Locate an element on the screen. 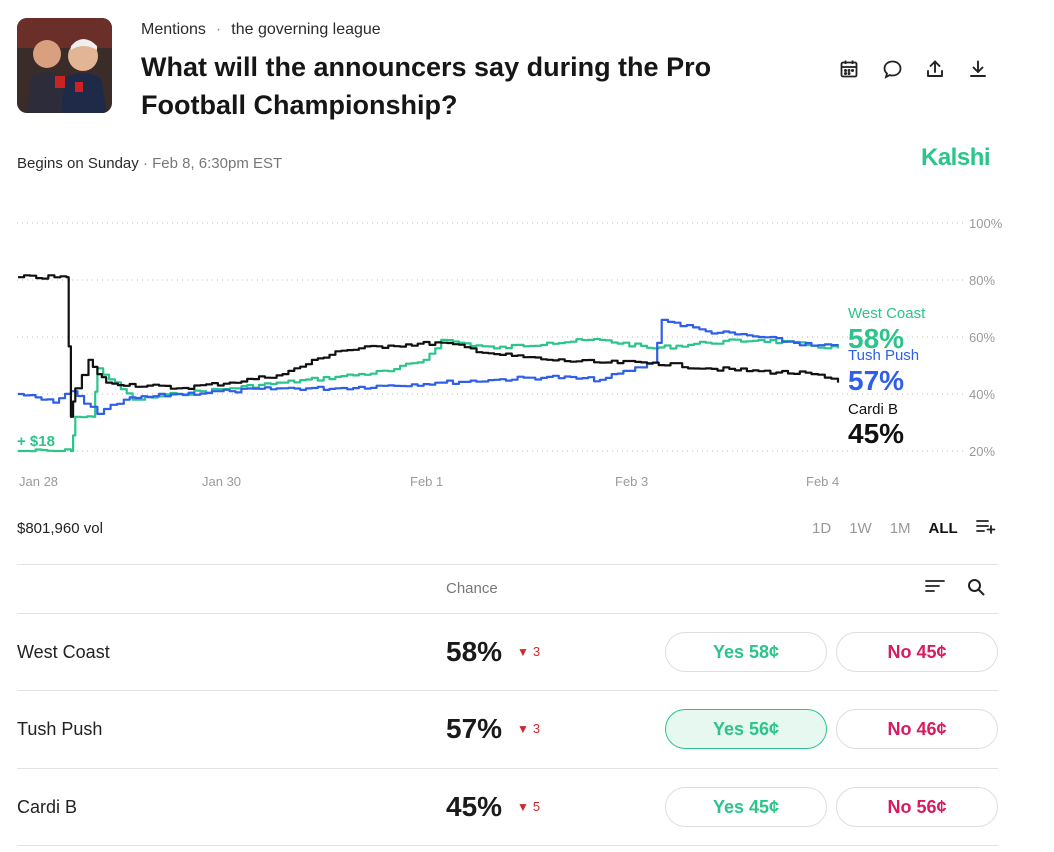 The width and height of the screenshot is (1054, 852). series-label-value: 57% is located at coordinates (876, 380).